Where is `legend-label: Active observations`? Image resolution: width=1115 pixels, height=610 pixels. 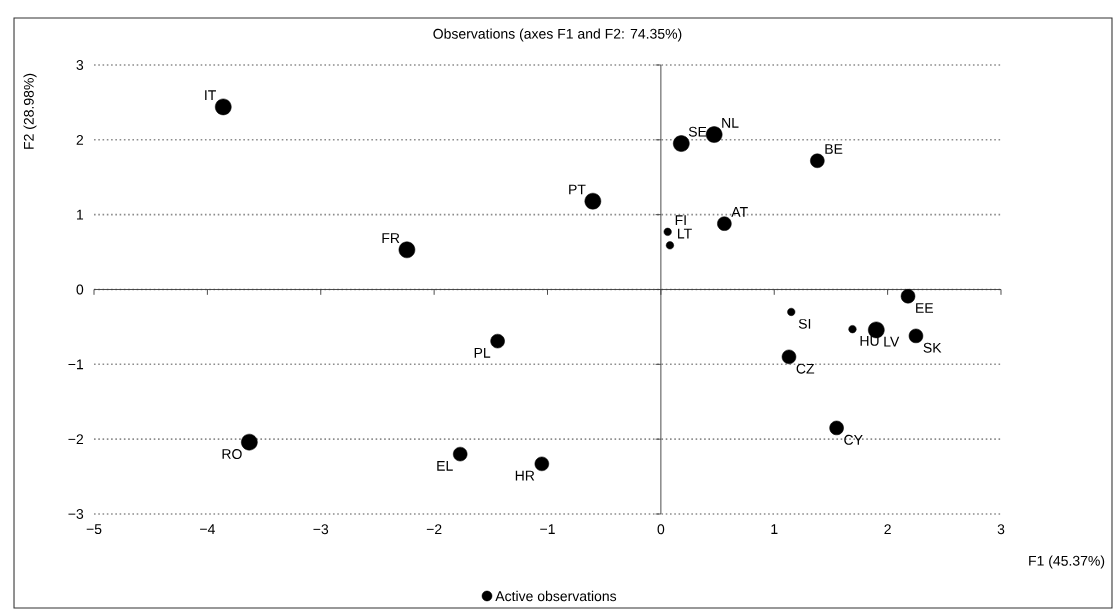
legend-label: Active observations is located at coordinates (556, 596).